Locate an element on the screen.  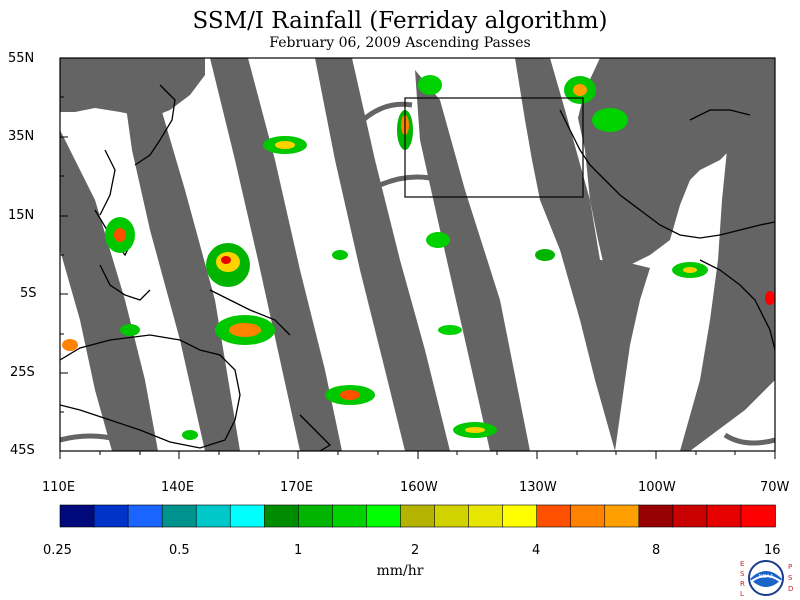
logo-letter: D is located at coordinates (790, 589).